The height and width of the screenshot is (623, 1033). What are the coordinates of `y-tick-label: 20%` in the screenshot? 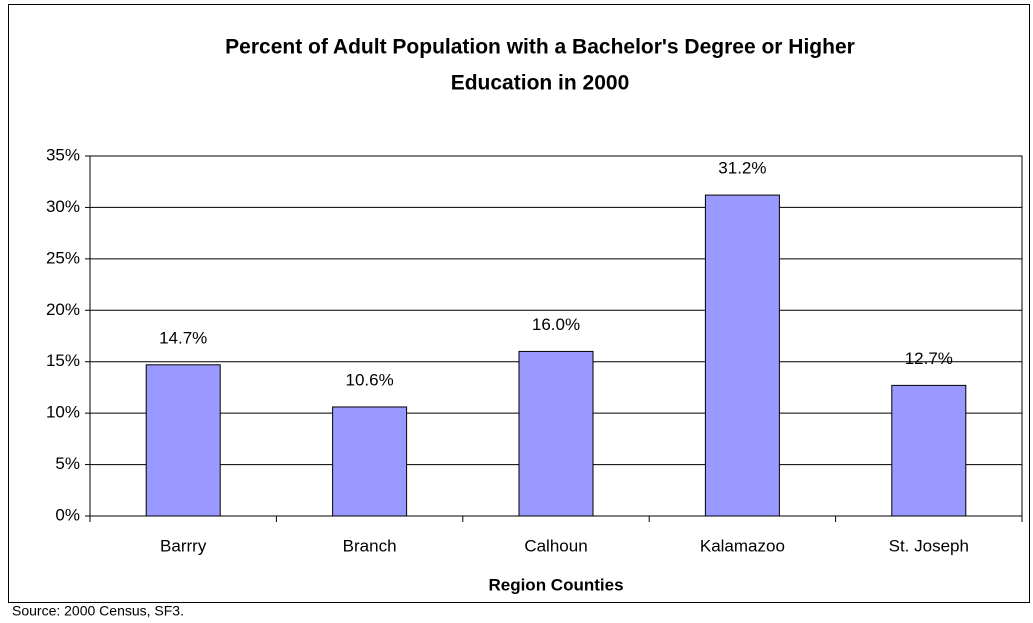 It's located at (63, 309).